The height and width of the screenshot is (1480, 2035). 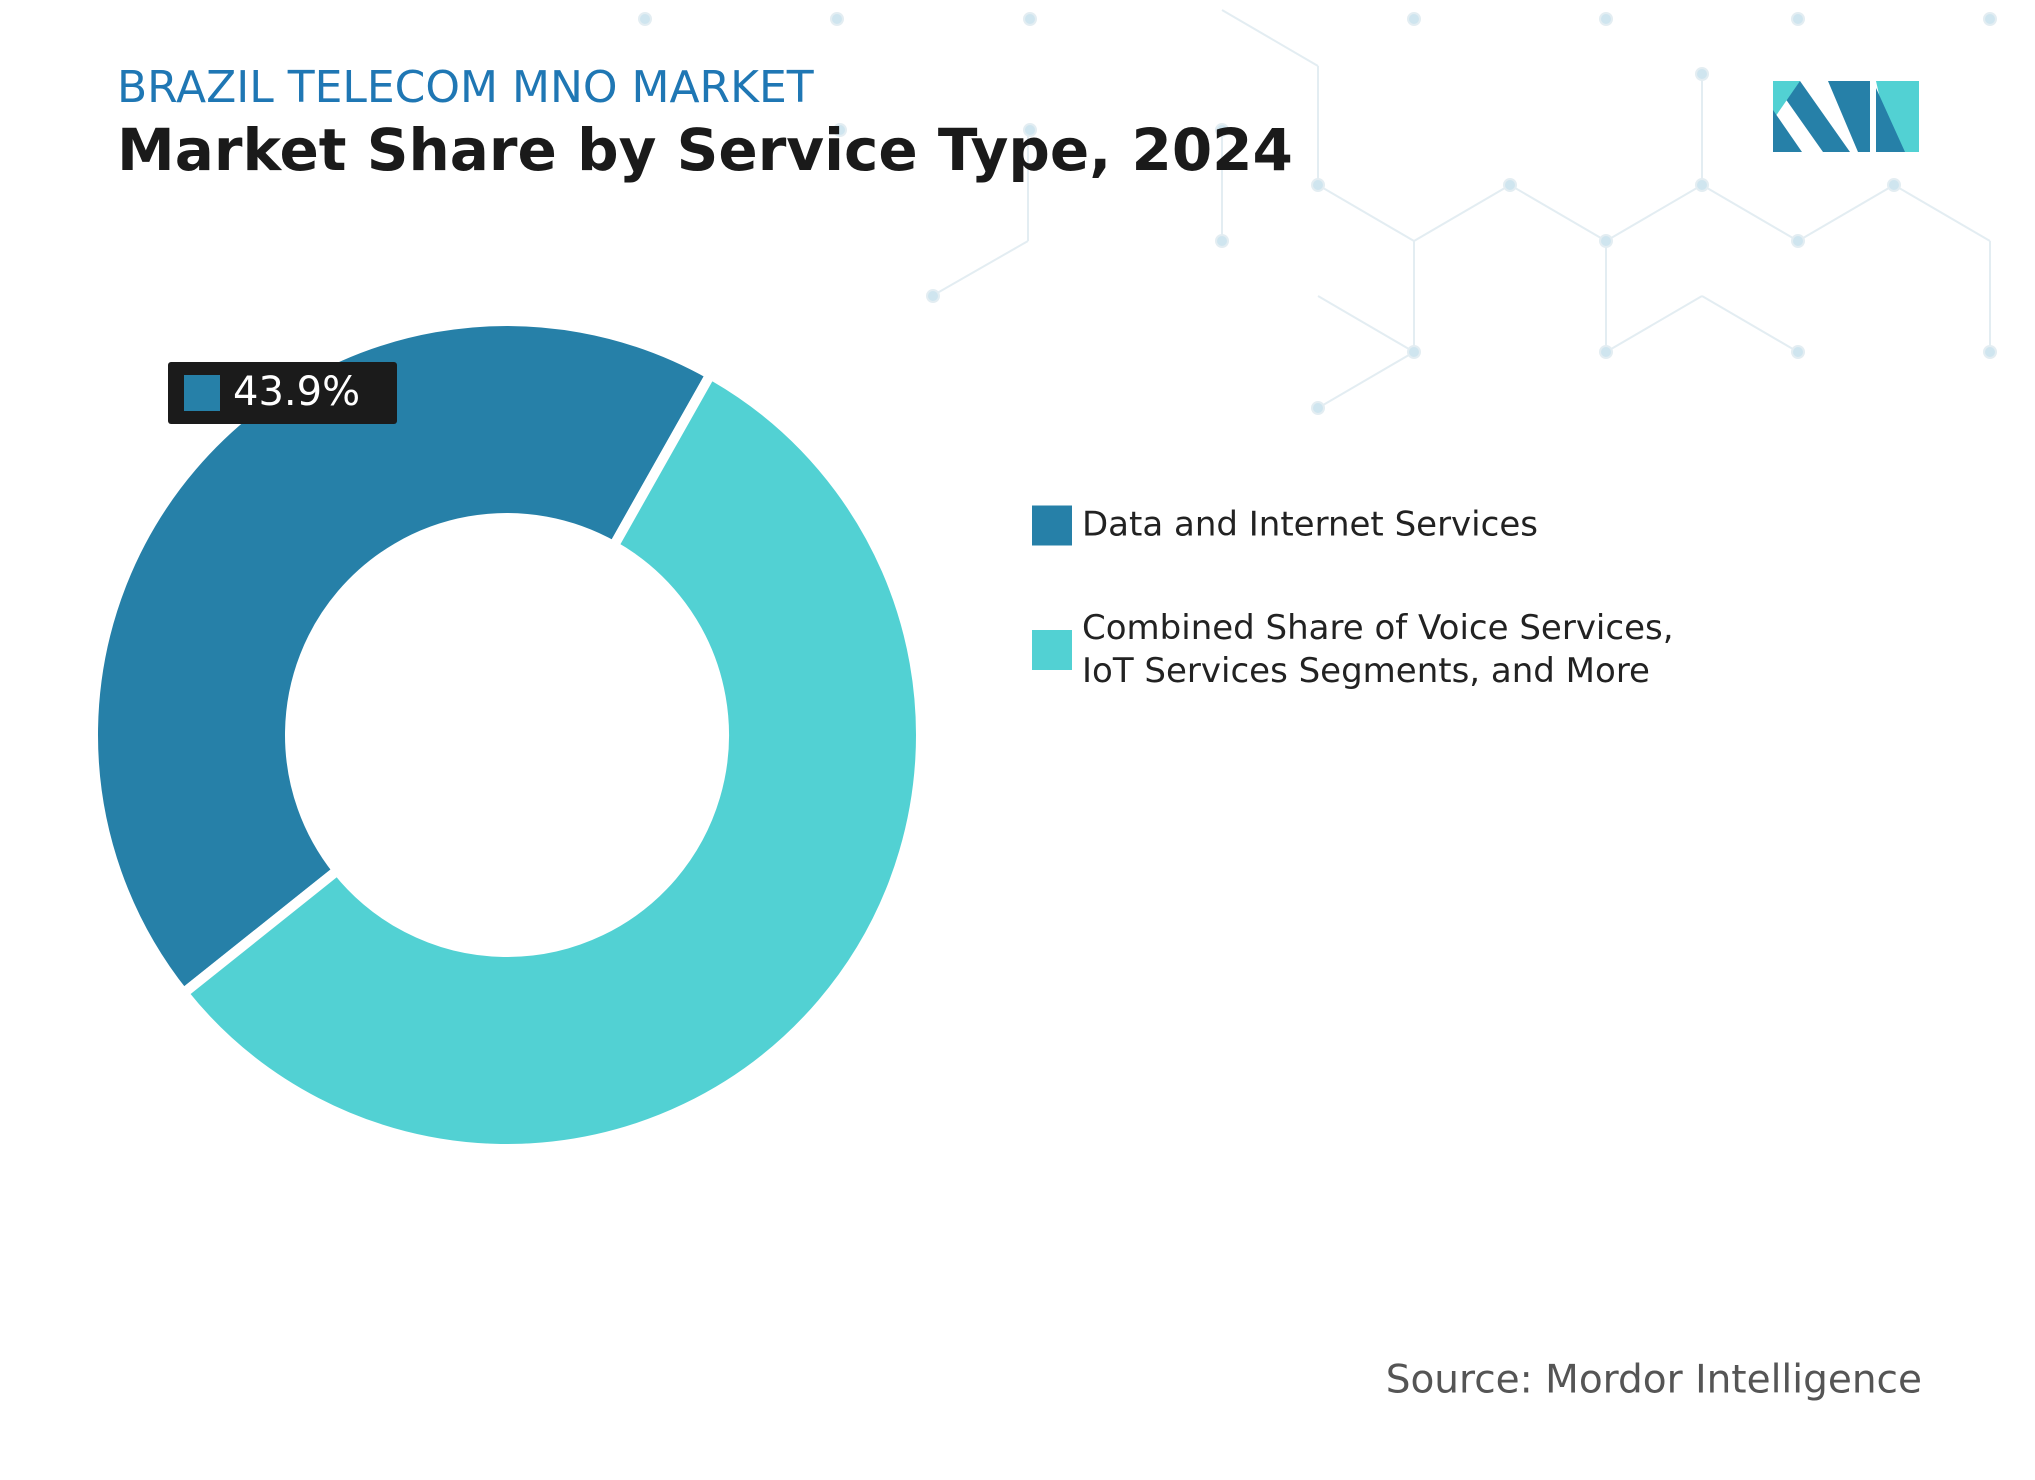 What do you see at coordinates (202, 393) in the screenshot?
I see `value-label-swatch` at bounding box center [202, 393].